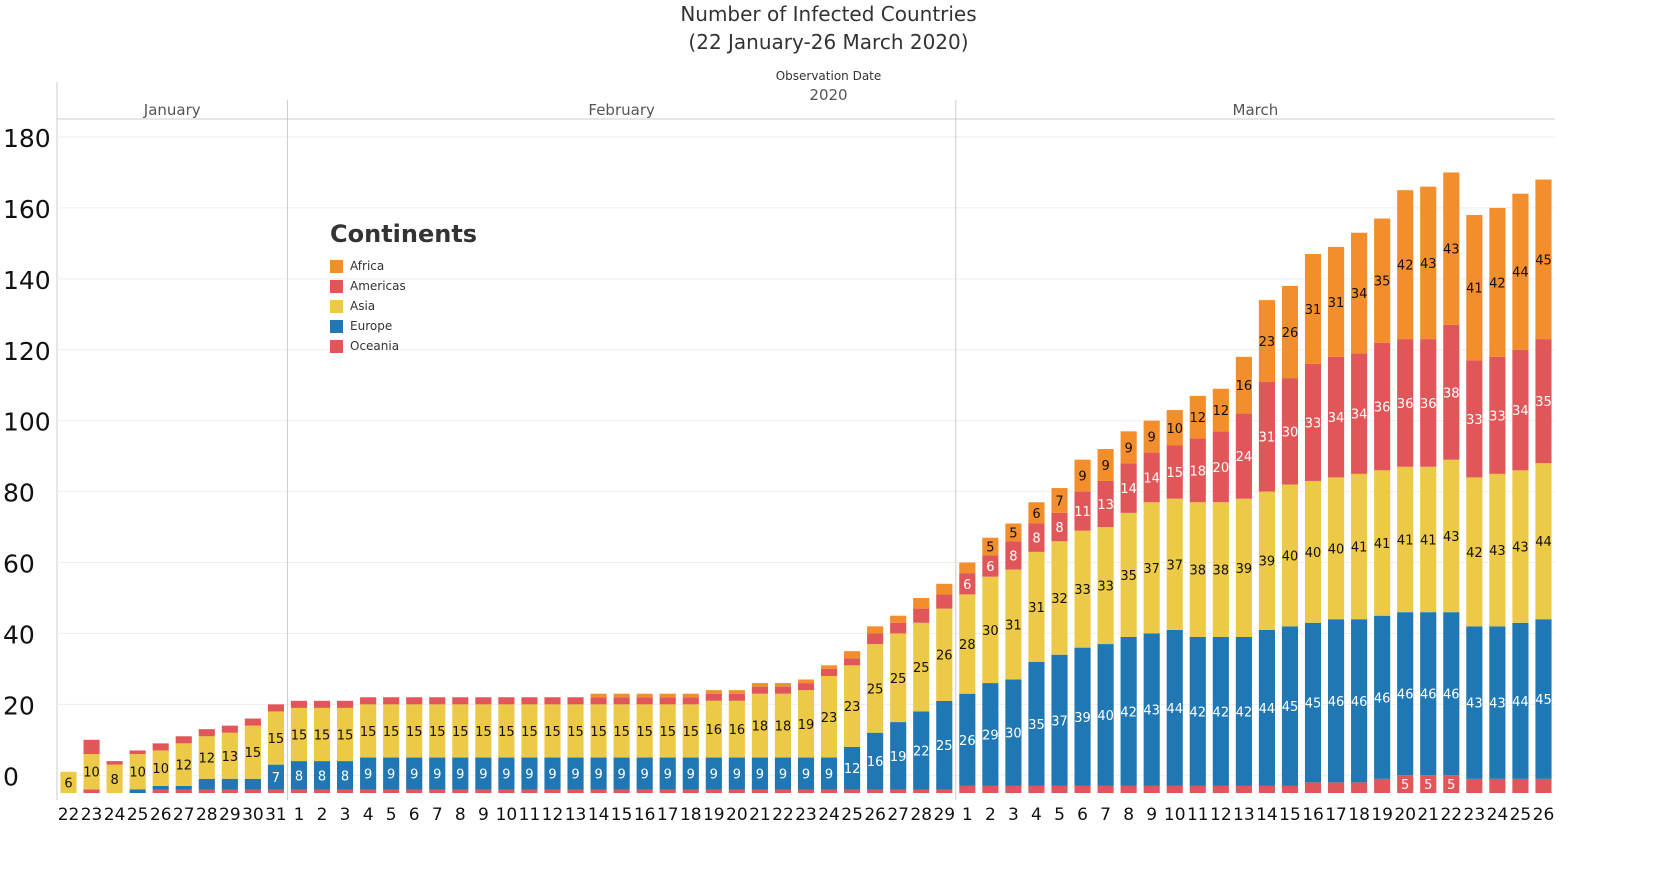 Image resolution: width=1657 pixels, height=877 pixels. What do you see at coordinates (172, 110) in the screenshot?
I see `month-header-january: January` at bounding box center [172, 110].